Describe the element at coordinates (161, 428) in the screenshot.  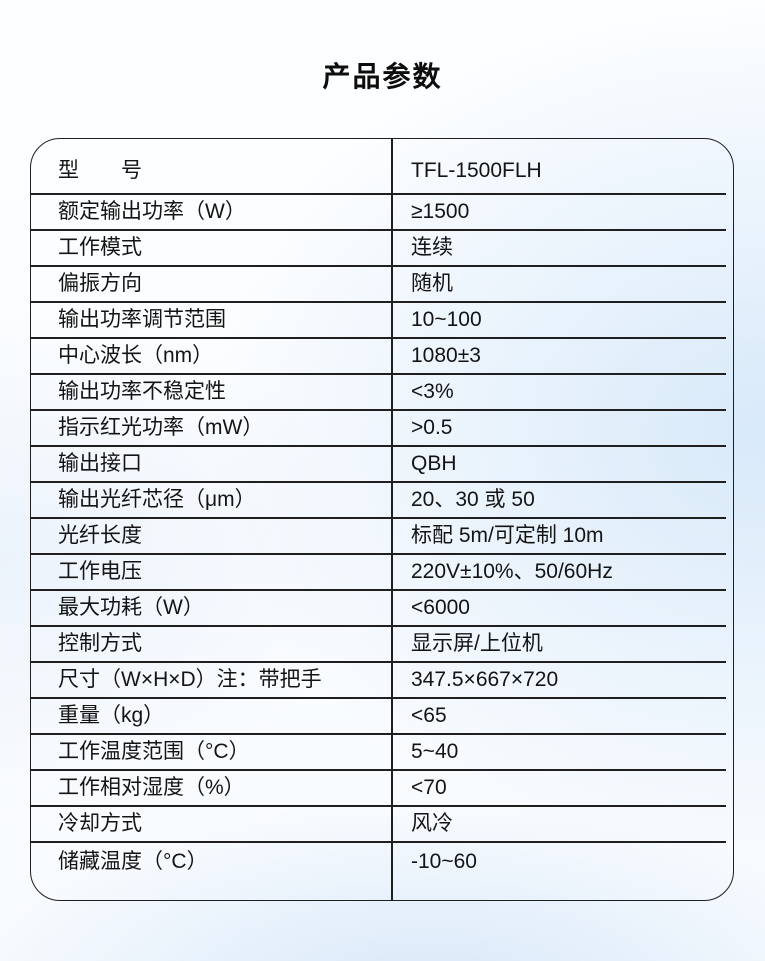
I see `param-label: 指示红光功率（mW）` at that location.